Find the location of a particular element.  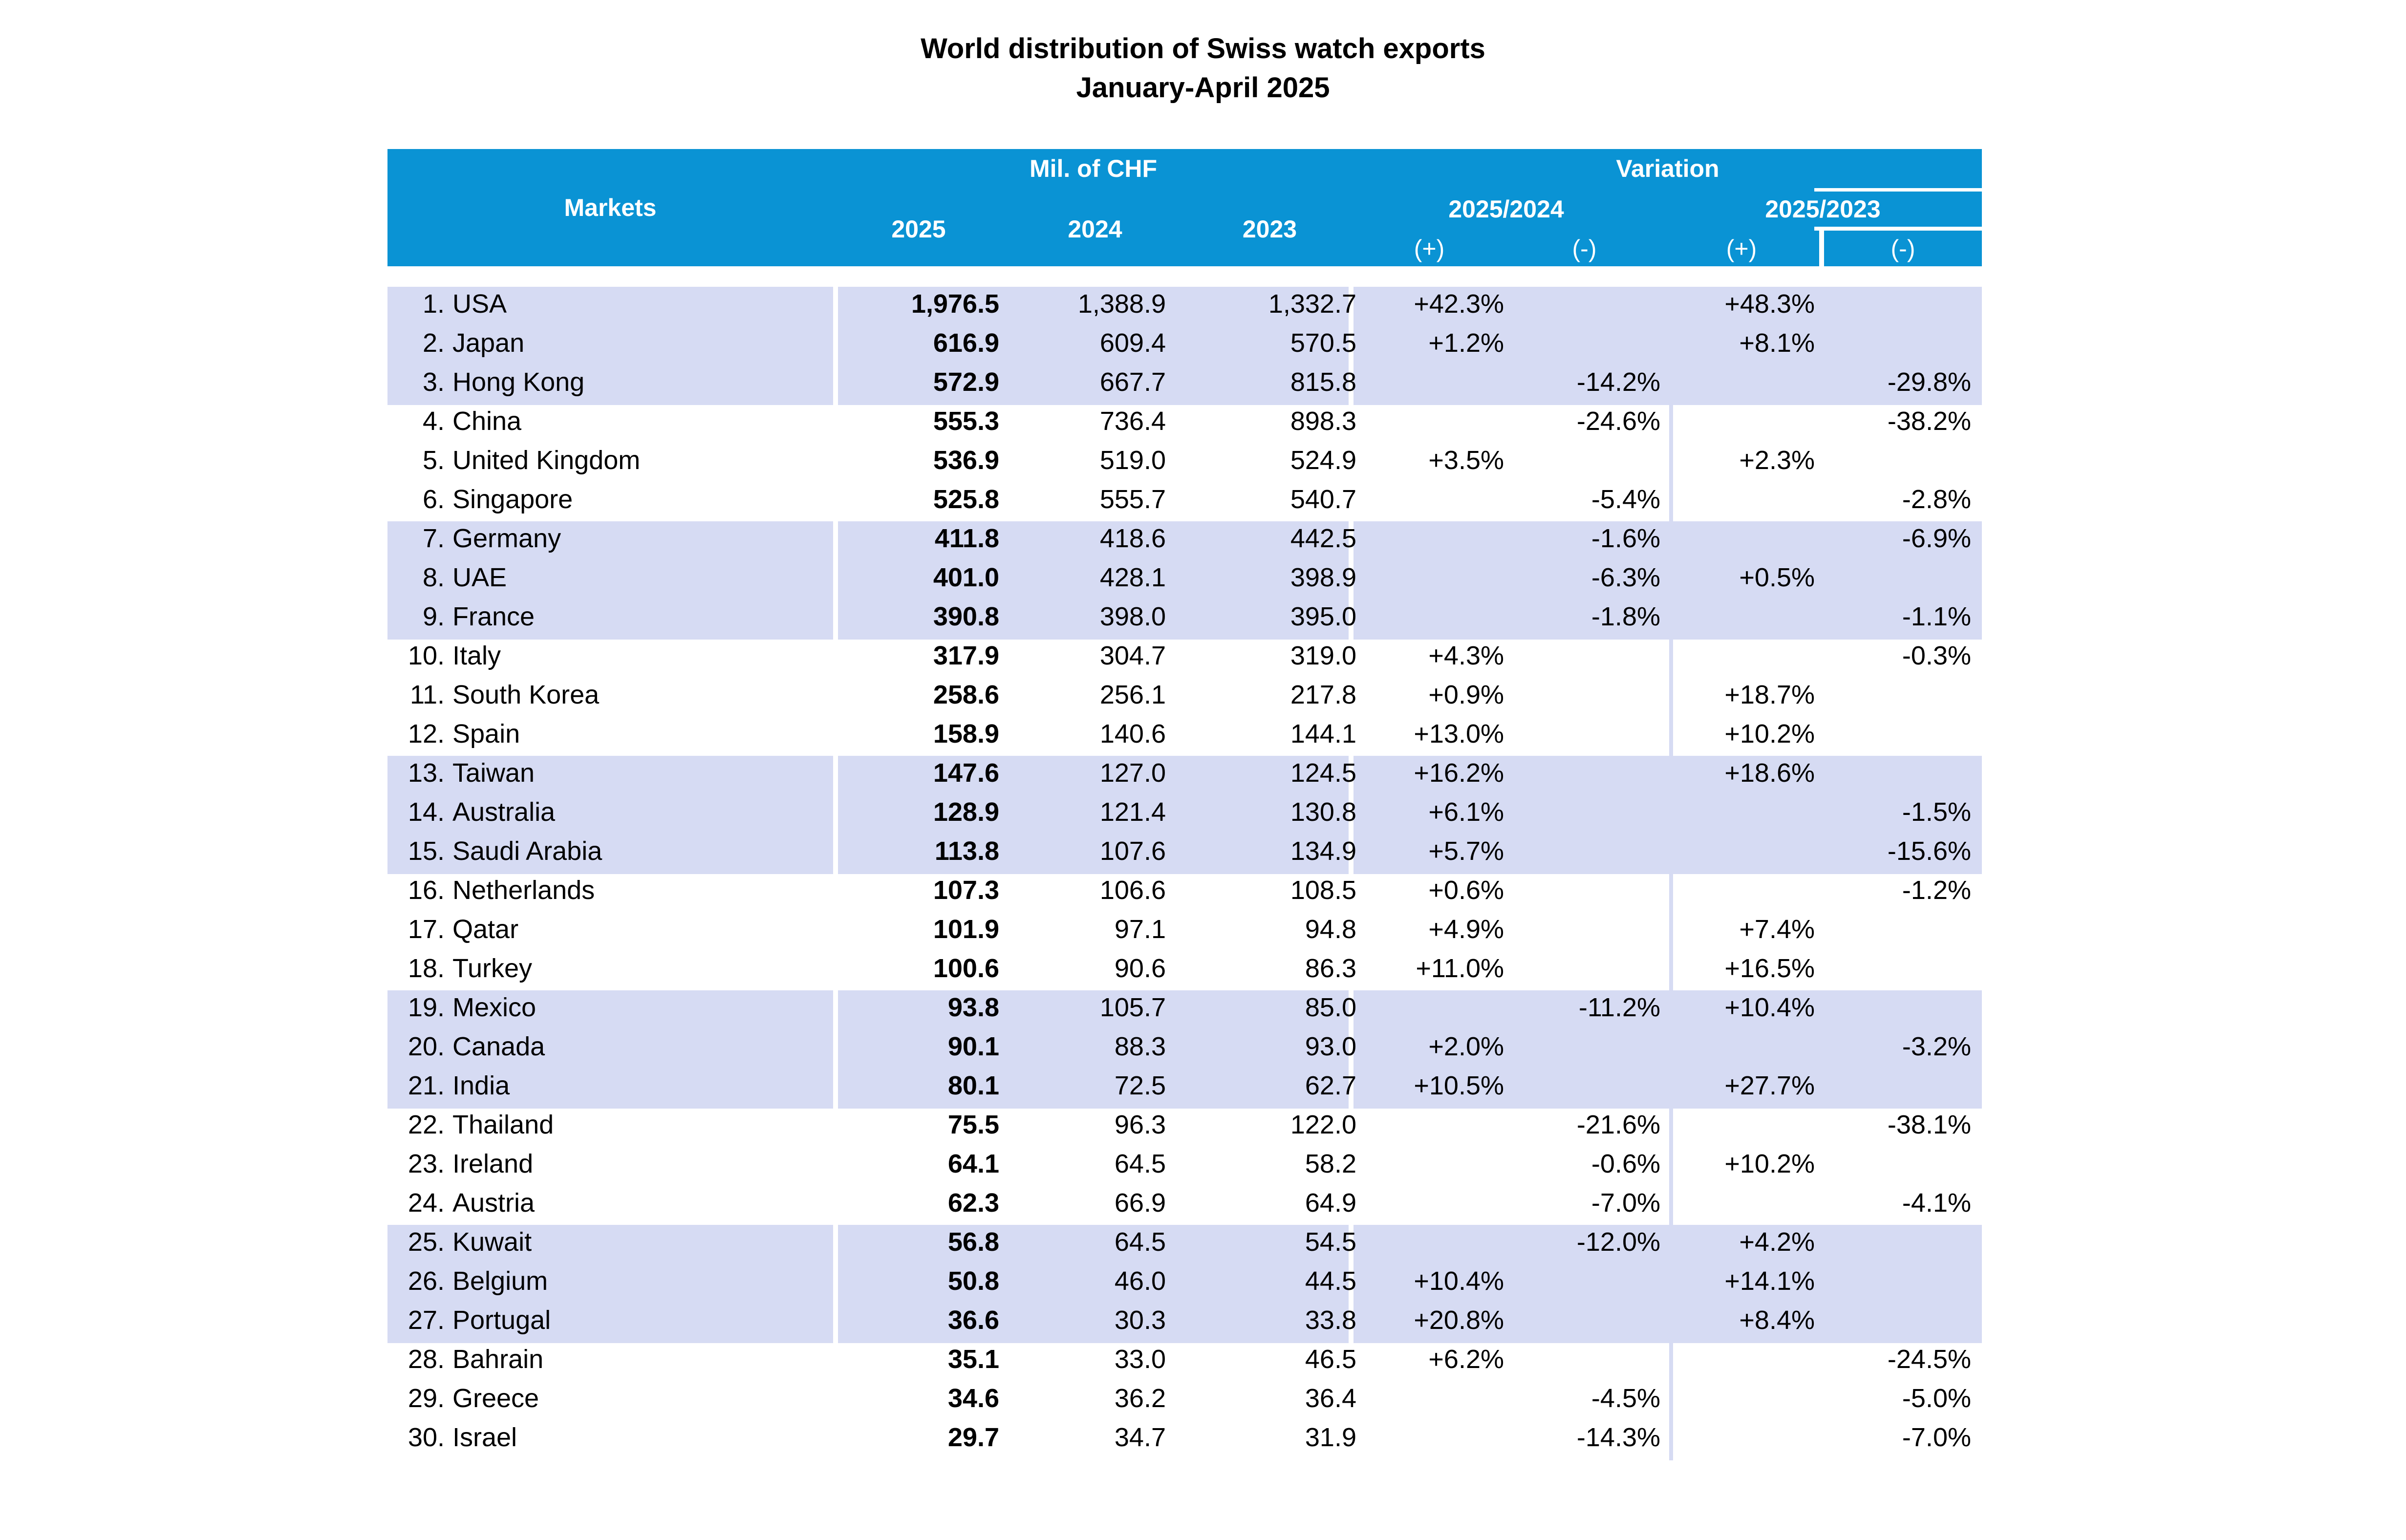

value-2025: 29.7 is located at coordinates (973, 1437).